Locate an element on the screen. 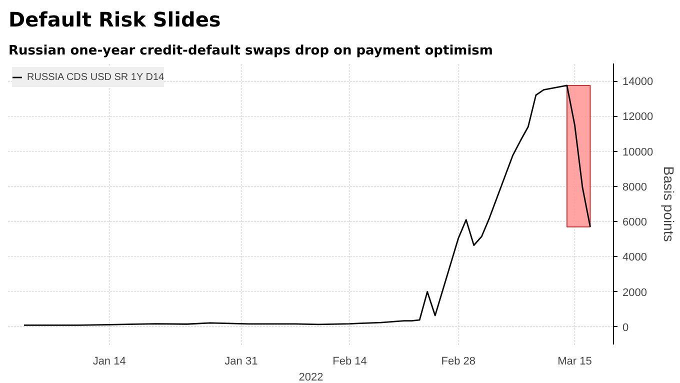 This screenshot has width=680, height=383. y-tick-label: 2000 is located at coordinates (634, 292).